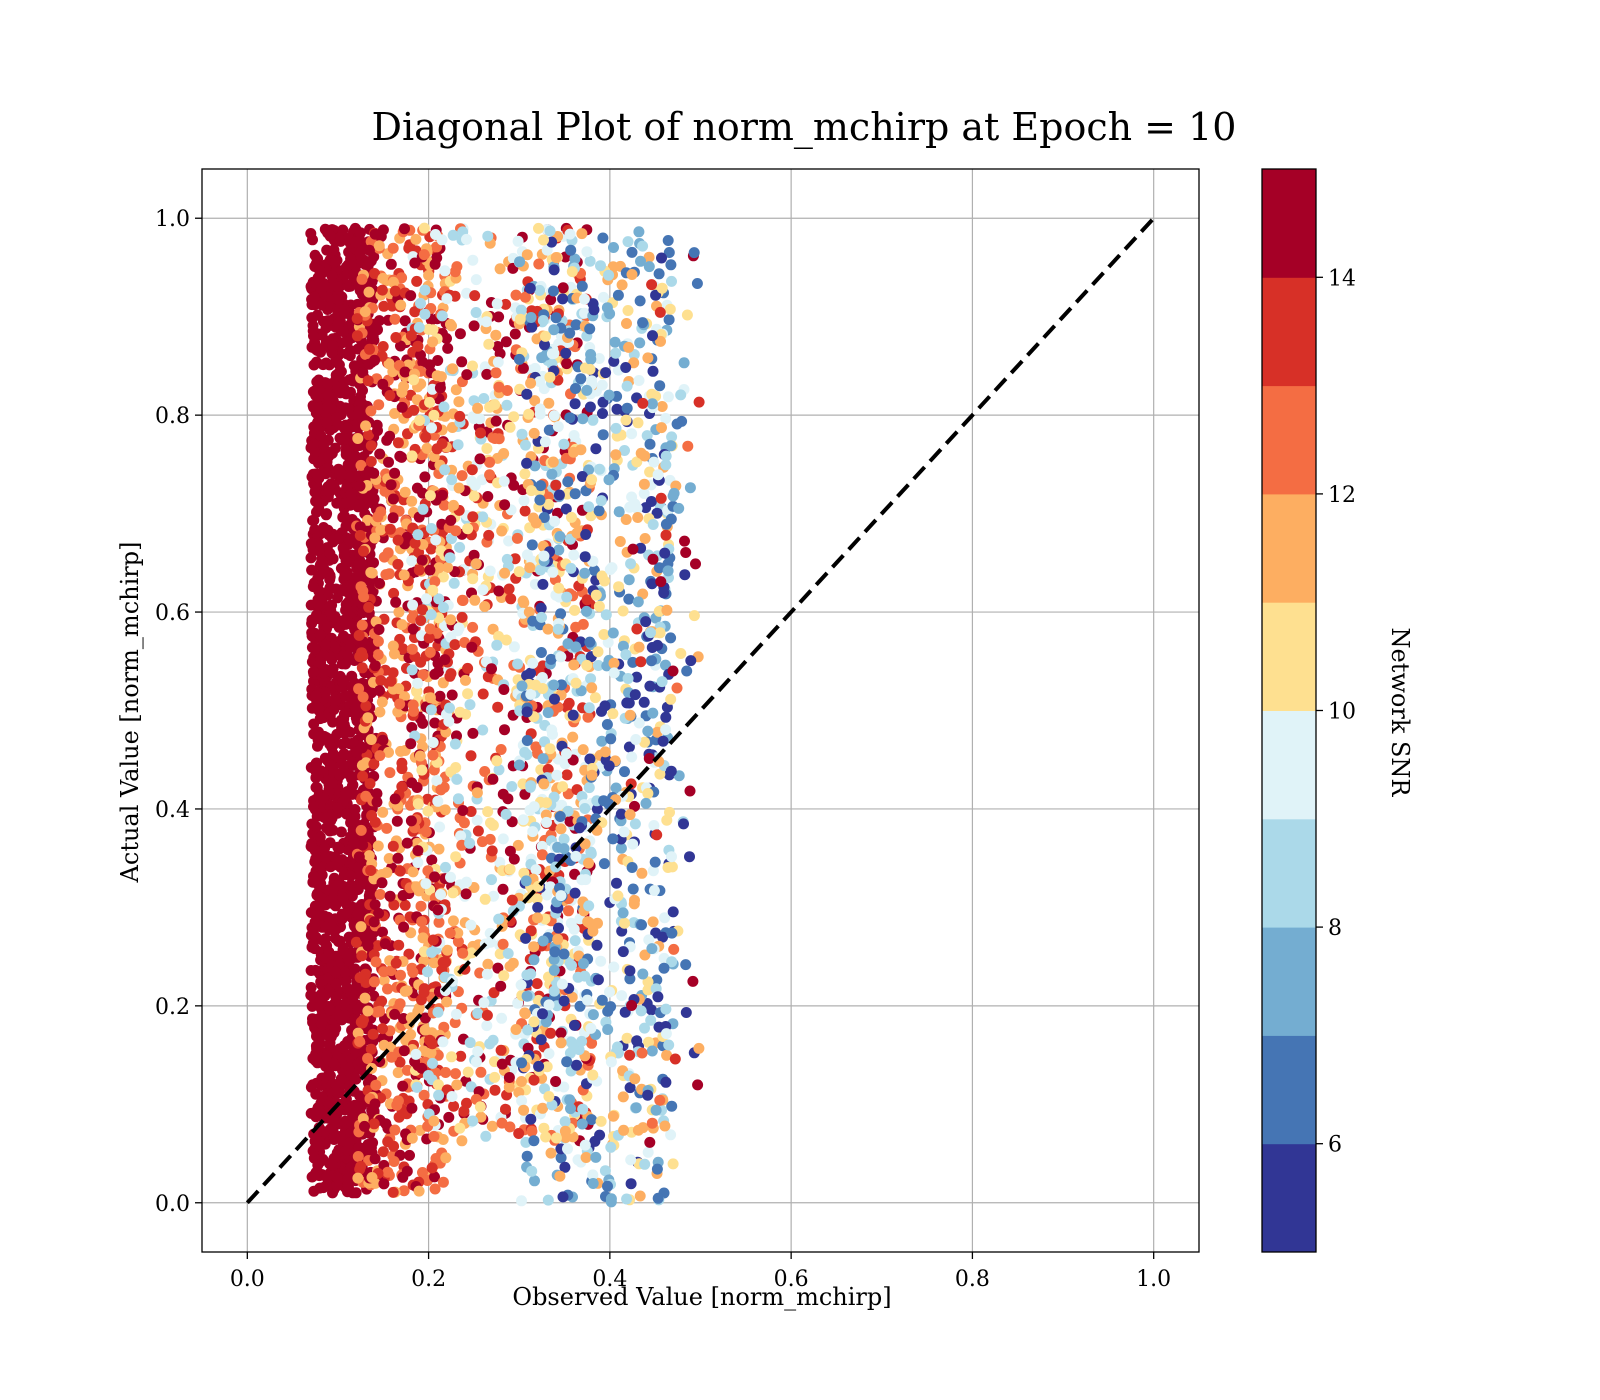 The width and height of the screenshot is (1600, 1400). Describe the element at coordinates (1289, 765) in the screenshot. I see `colorbar-segment` at that location.